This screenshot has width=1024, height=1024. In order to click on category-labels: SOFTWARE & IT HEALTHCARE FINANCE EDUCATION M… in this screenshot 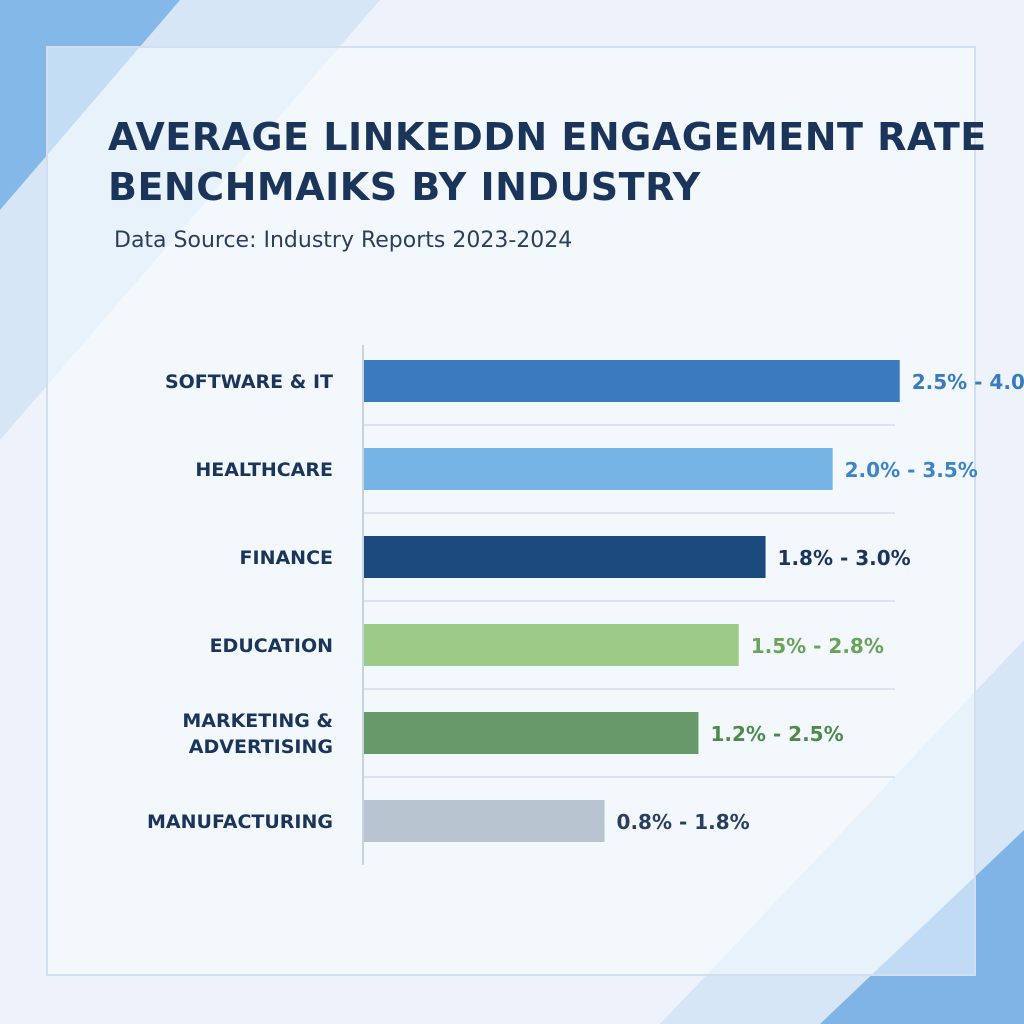, I will do `click(240, 602)`.